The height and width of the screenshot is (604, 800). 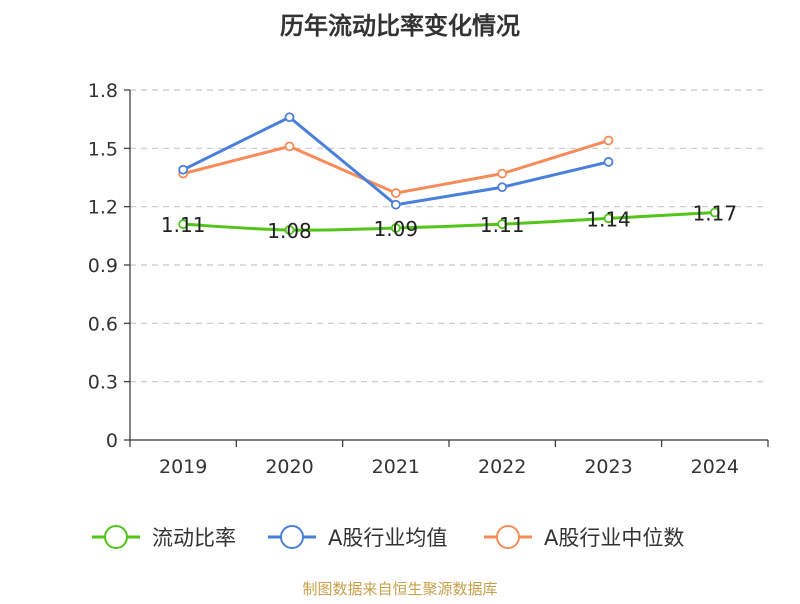 I want to click on chart-title: 历年流动比率变化情况, so click(x=400, y=26).